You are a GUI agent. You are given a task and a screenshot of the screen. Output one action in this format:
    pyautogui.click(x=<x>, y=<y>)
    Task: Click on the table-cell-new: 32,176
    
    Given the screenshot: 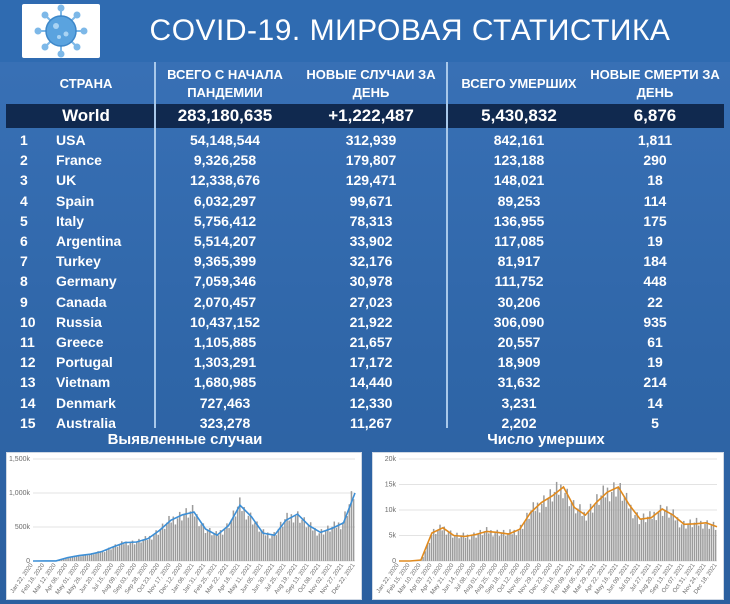 What is the action you would take?
    pyautogui.click(x=371, y=261)
    